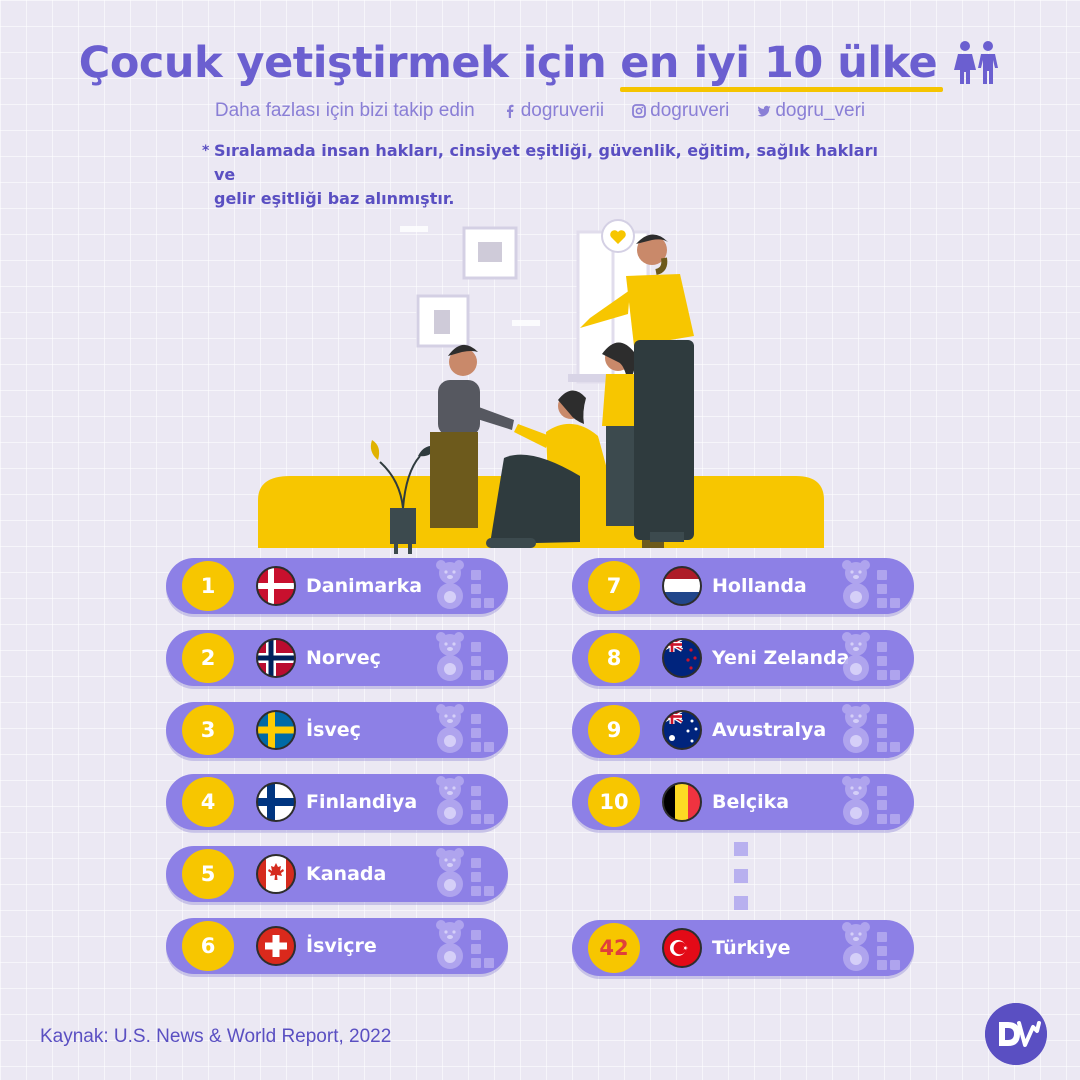  Describe the element at coordinates (344, 110) in the screenshot. I see `follow-text: Daha fazlası için bizi takip edin` at that location.